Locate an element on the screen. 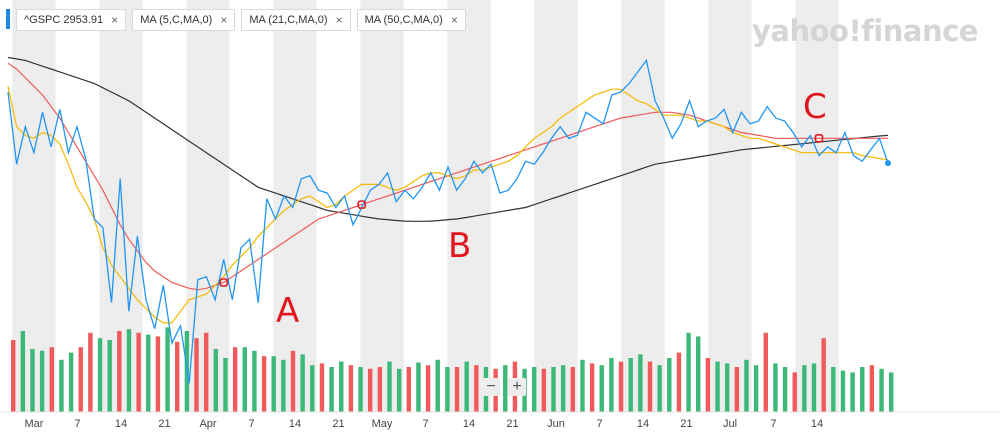  x-tick-label: May is located at coordinates (382, 424).